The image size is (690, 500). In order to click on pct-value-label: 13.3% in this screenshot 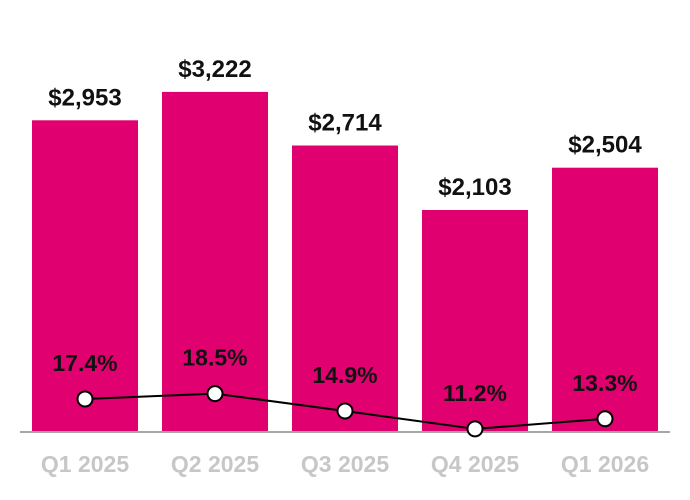, I will do `click(604, 383)`.